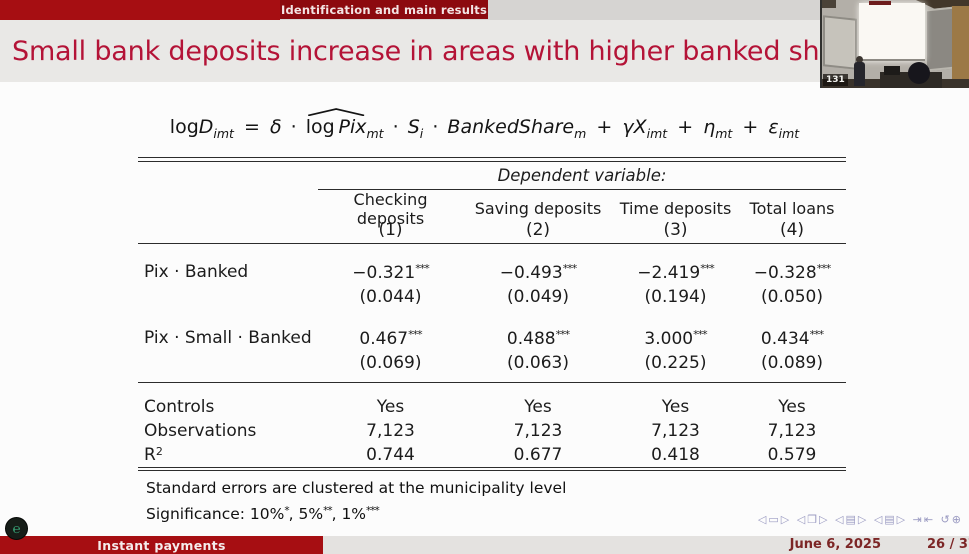 The height and width of the screenshot is (554, 969). Describe the element at coordinates (228, 338) in the screenshot. I see `coef-label: Pix · Small · Banked` at that location.